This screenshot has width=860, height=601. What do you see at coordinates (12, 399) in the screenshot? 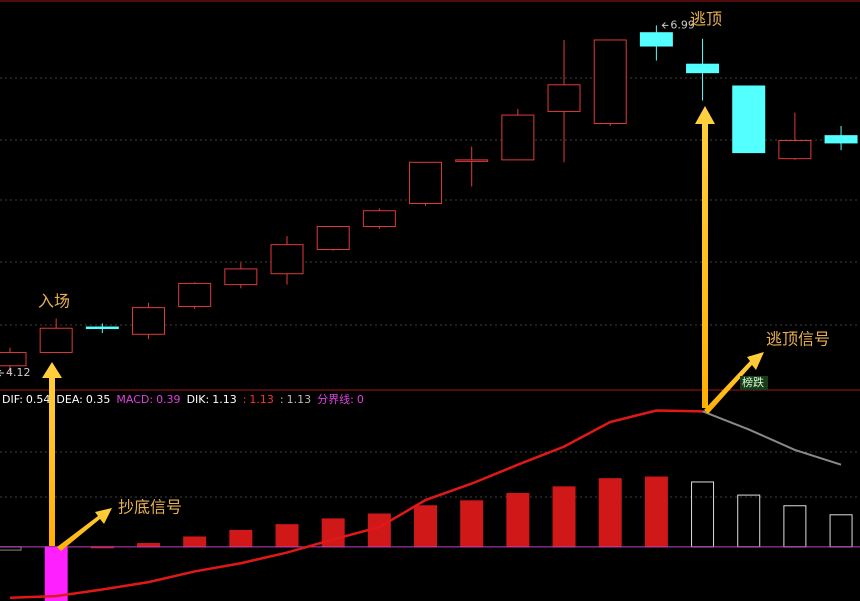
I see `legend-label: DIF:` at bounding box center [12, 399].